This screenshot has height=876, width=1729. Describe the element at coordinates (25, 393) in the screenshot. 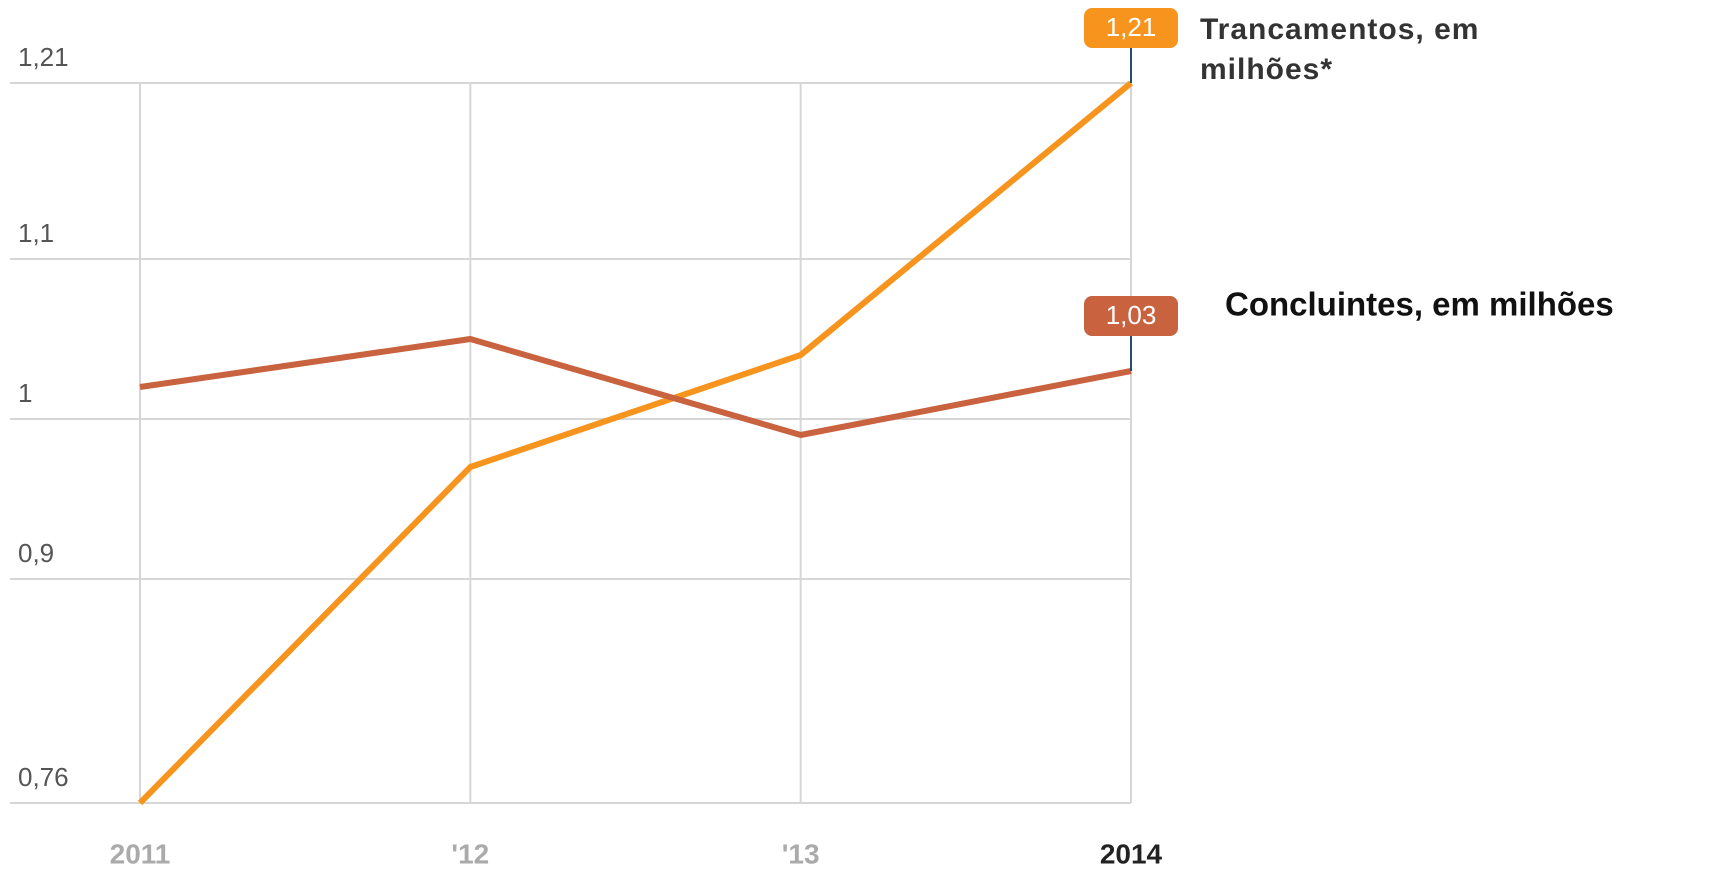

I see `y-tick-label: 1` at that location.